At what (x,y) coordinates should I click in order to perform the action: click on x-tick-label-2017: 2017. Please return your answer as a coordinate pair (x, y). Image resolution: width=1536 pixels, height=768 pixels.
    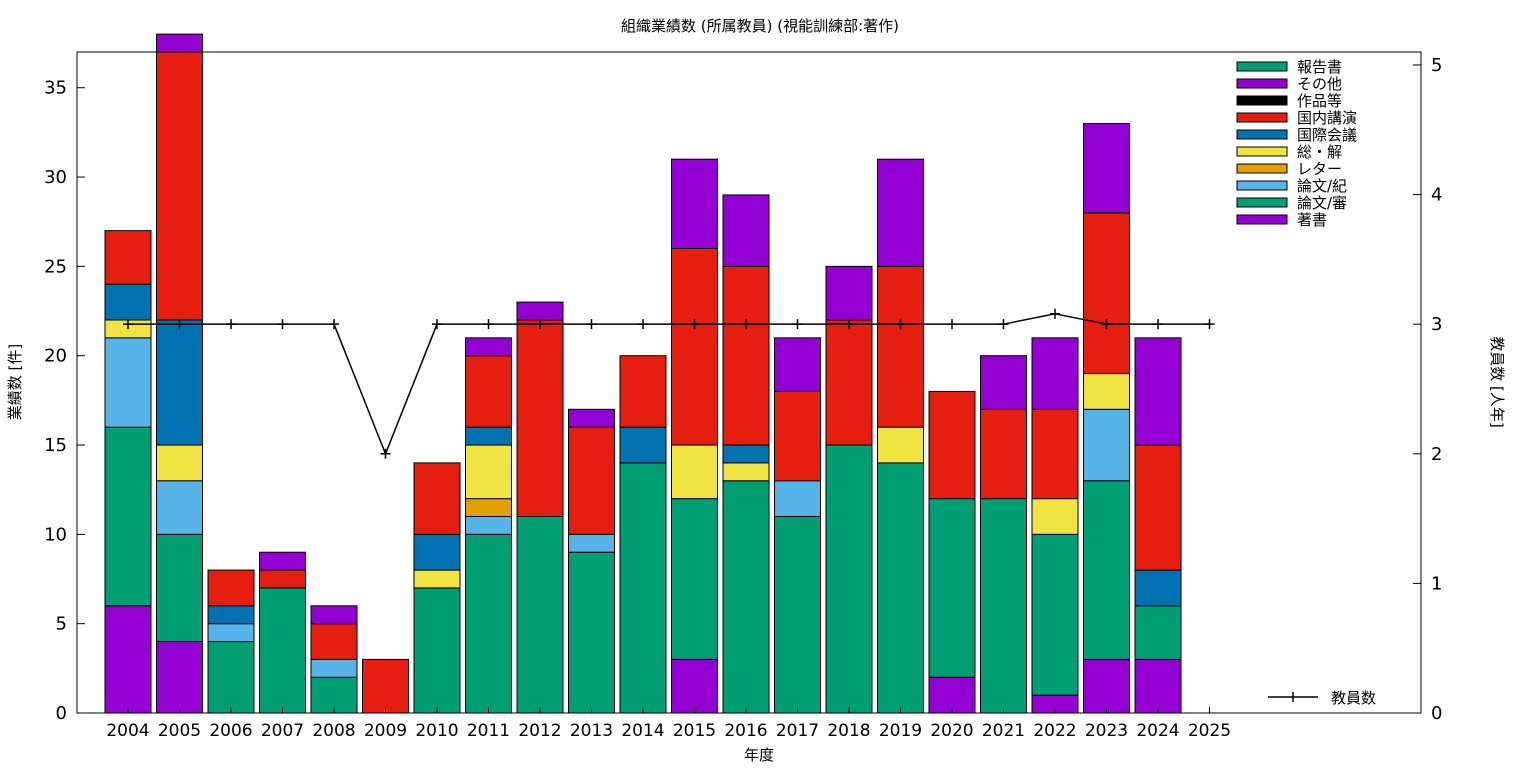
    Looking at the image, I should click on (797, 731).